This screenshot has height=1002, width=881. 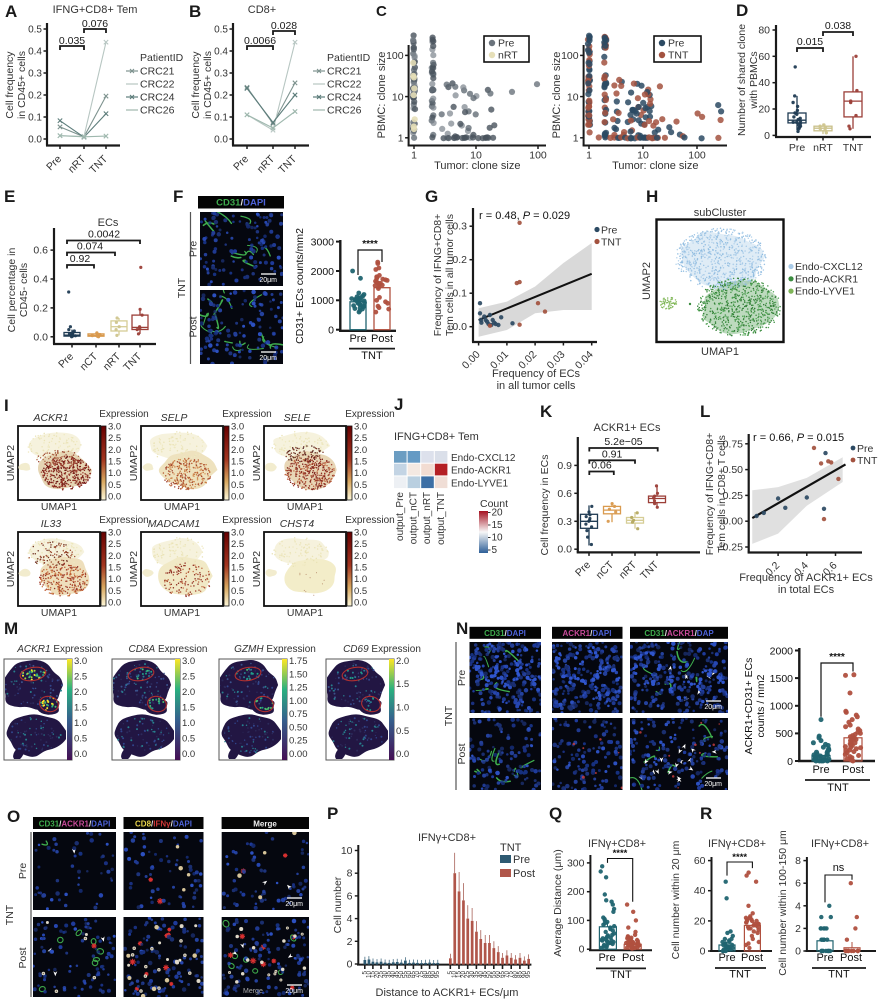 I want to click on svg-text: output_nCT, so click(x=414, y=518).